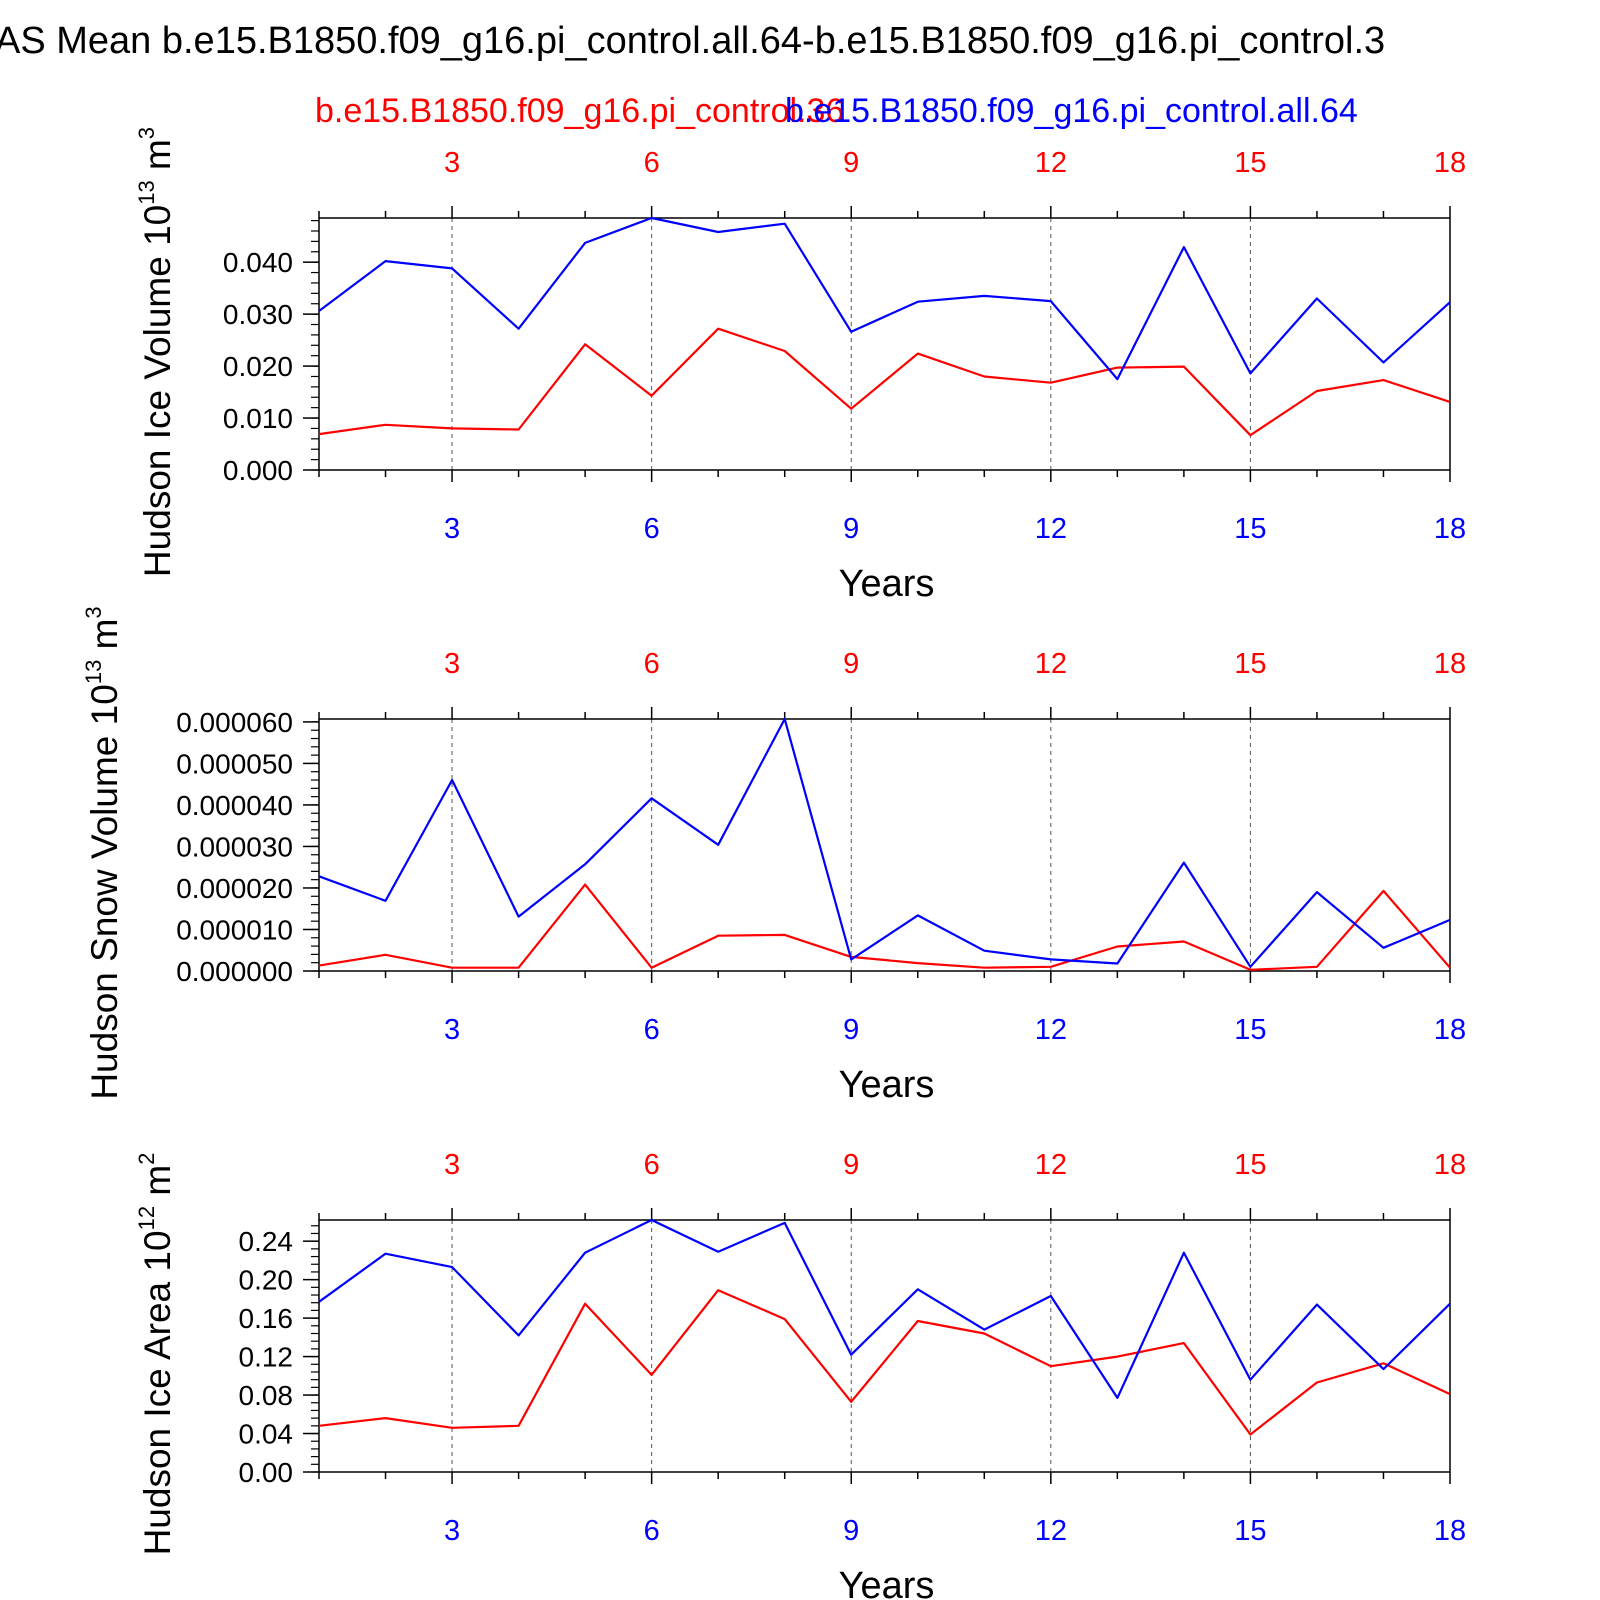  Describe the element at coordinates (234, 846) in the screenshot. I see `y-tick-label-0.000030: 0.000030` at that location.